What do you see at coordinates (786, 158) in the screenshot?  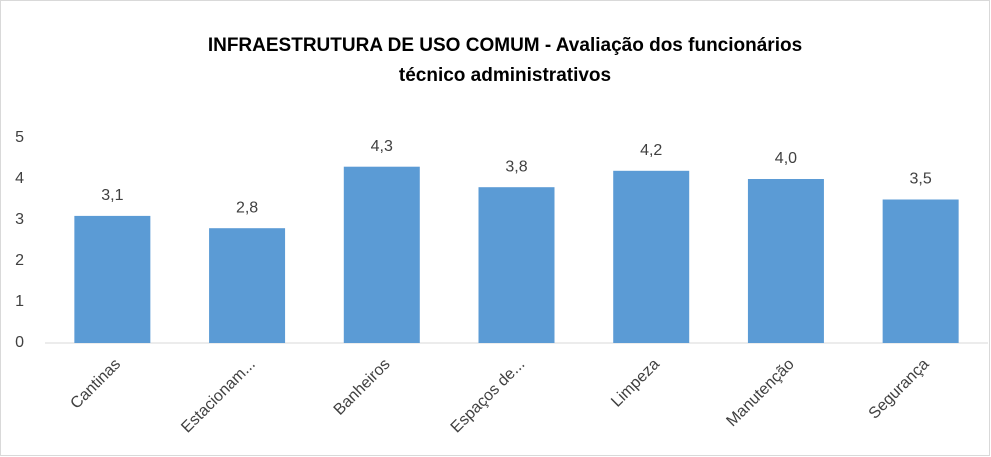 I see `data-label: 4,0` at bounding box center [786, 158].